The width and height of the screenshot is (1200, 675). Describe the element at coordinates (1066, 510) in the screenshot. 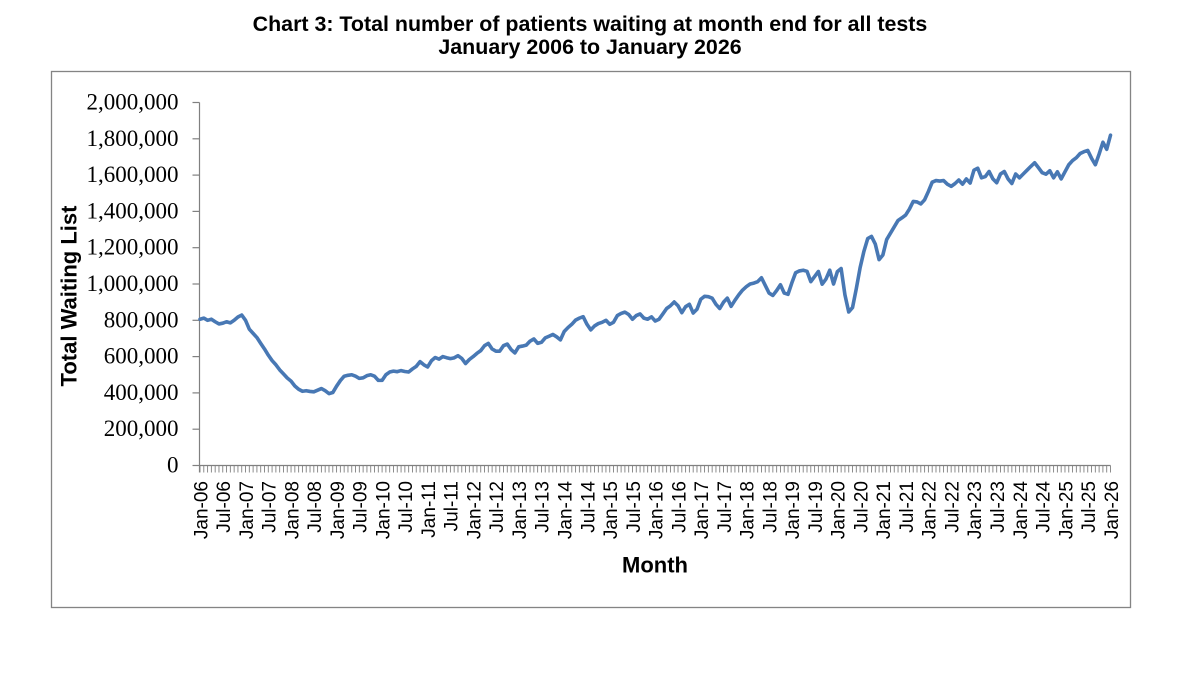

I see `svg-text: Jan-25` at that location.